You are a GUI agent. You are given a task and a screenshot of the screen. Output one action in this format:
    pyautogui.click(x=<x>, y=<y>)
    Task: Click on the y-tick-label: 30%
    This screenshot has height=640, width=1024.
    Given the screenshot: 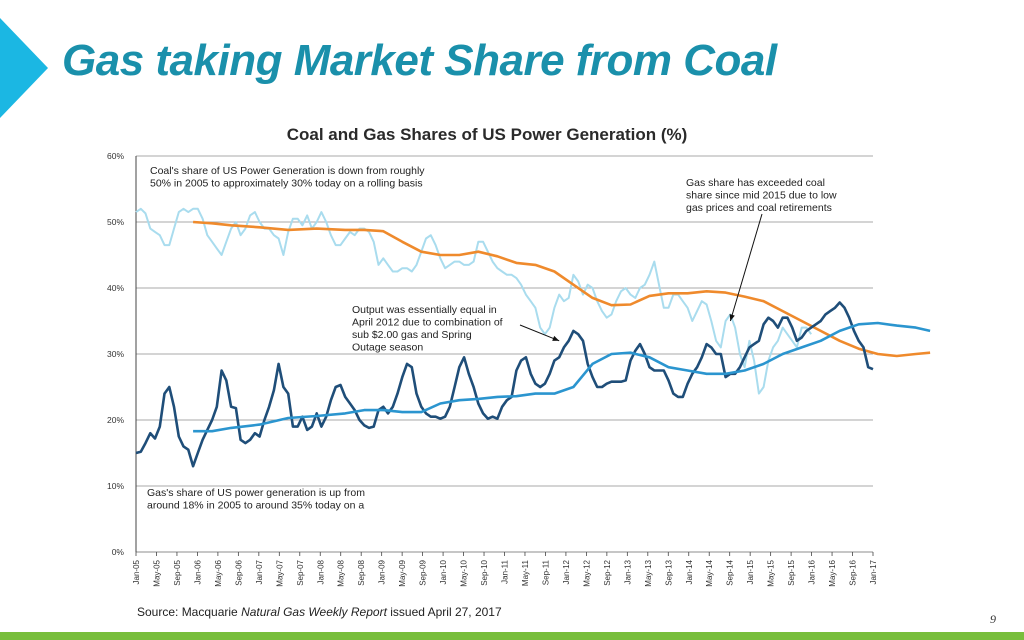 What is the action you would take?
    pyautogui.click(x=115, y=354)
    